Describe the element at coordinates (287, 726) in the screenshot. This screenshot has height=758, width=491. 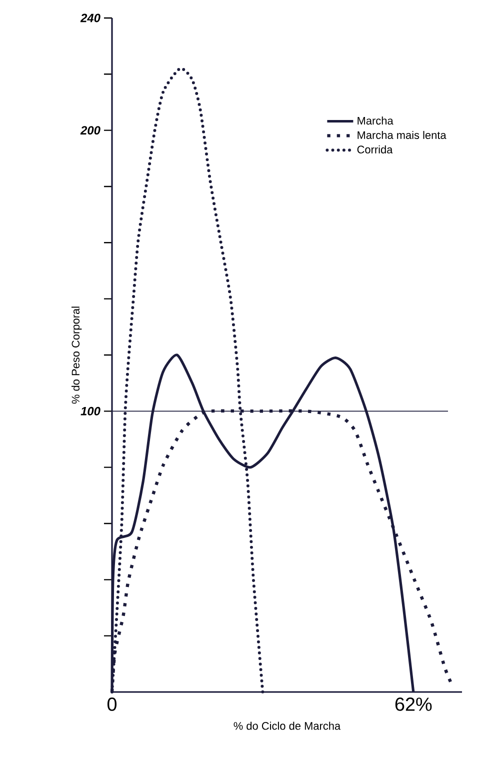
I see `x-axis-title: % do Ciclo de Marcha` at that location.